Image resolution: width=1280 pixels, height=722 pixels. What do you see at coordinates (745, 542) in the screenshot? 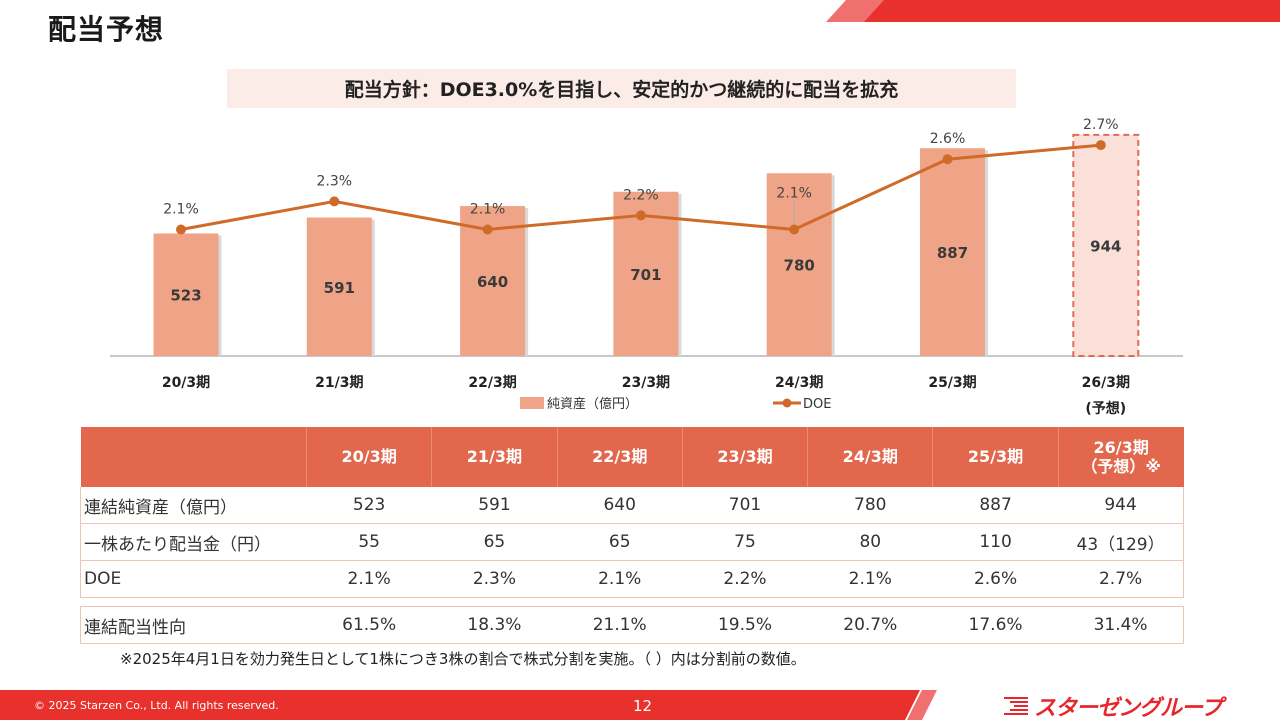
I see `table-cell: 75` at bounding box center [745, 542].